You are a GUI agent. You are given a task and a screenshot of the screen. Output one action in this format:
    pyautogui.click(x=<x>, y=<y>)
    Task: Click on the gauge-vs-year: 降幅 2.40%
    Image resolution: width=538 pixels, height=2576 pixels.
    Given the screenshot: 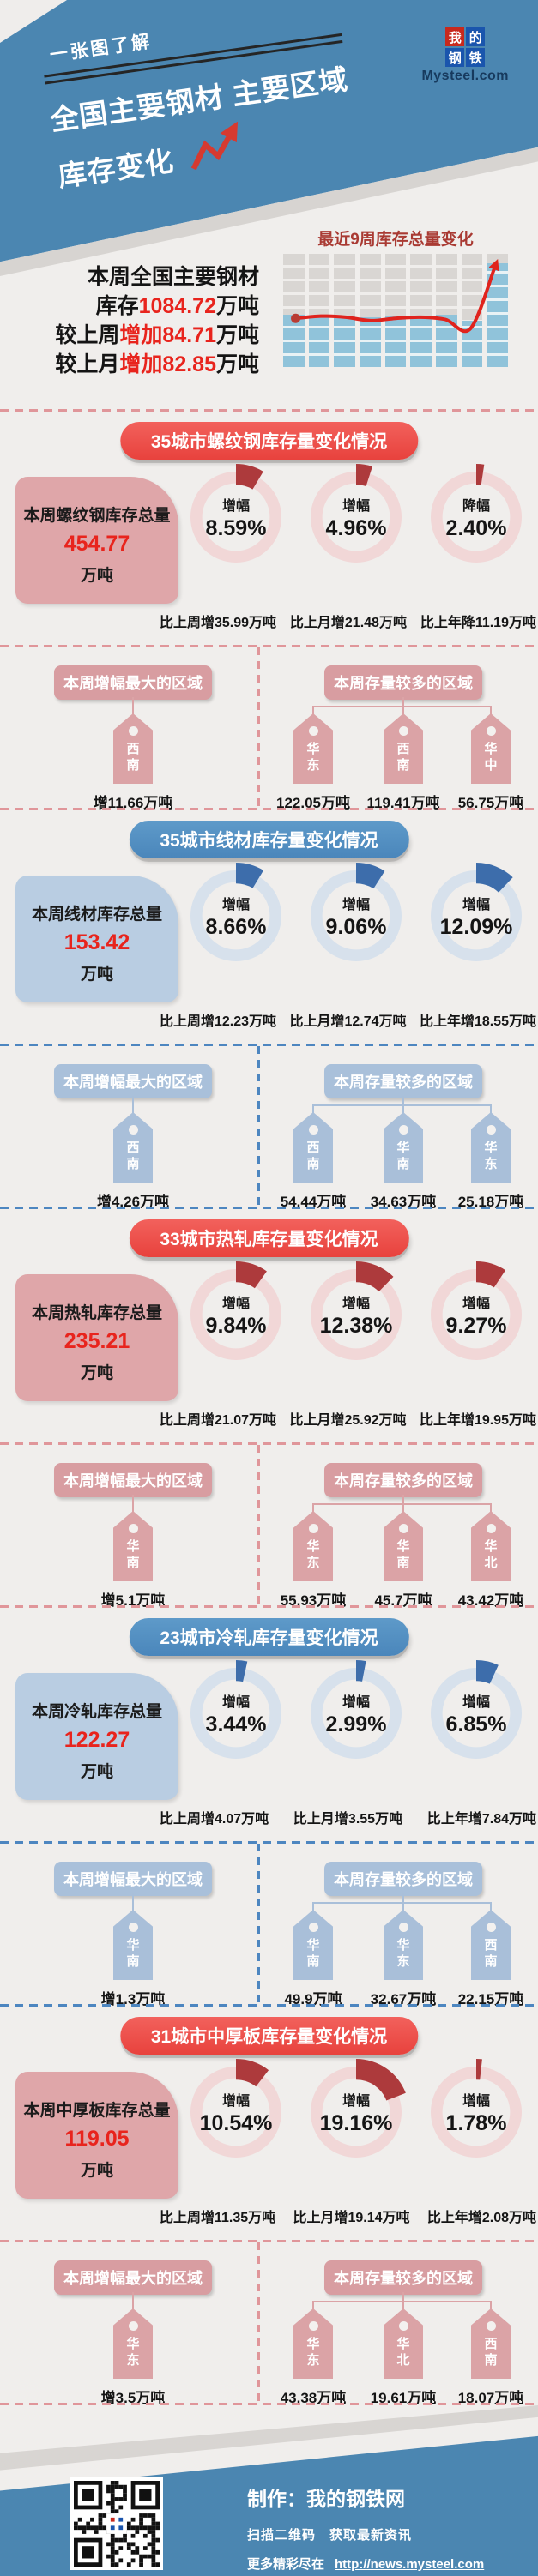 What is the action you would take?
    pyautogui.click(x=476, y=517)
    